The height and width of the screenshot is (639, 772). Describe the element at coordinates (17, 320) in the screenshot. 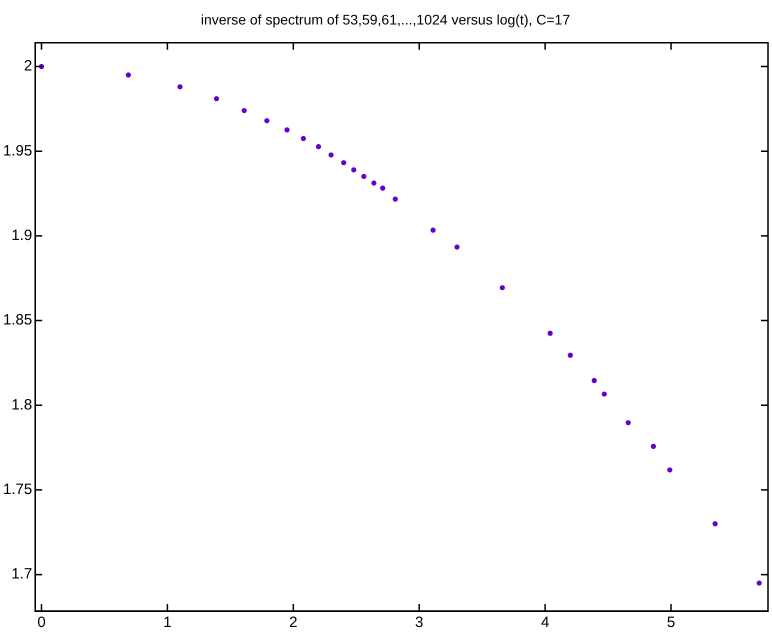

I see `y-tick-label: 1.85` at that location.